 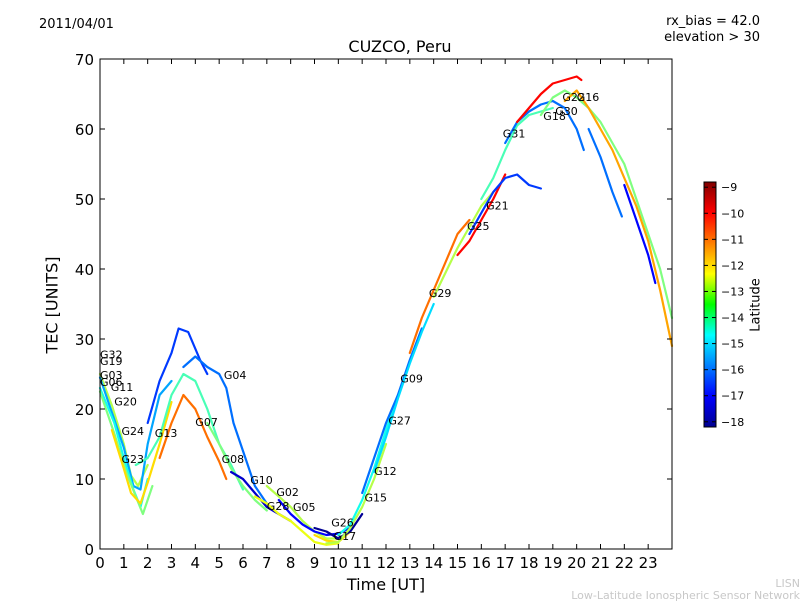 I want to click on series-g21, so click(x=481, y=215).